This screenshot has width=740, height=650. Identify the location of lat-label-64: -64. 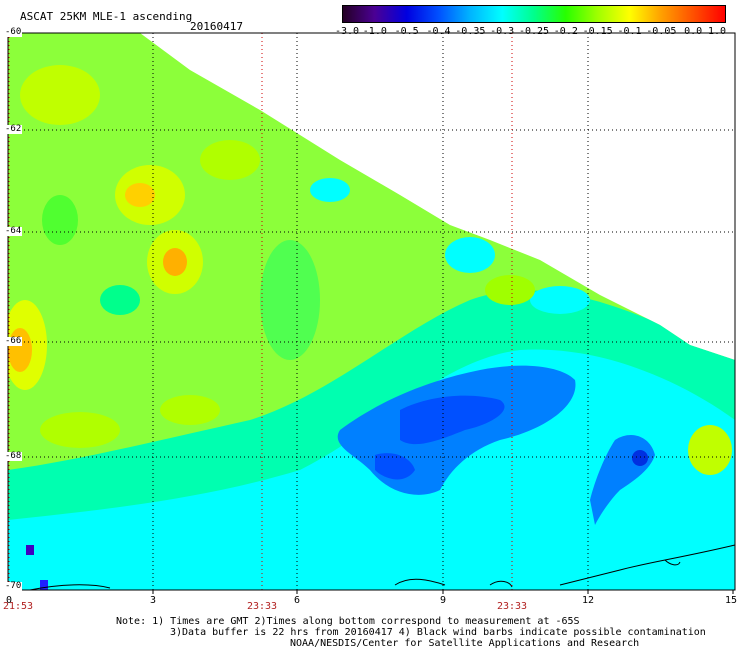
(13, 231).